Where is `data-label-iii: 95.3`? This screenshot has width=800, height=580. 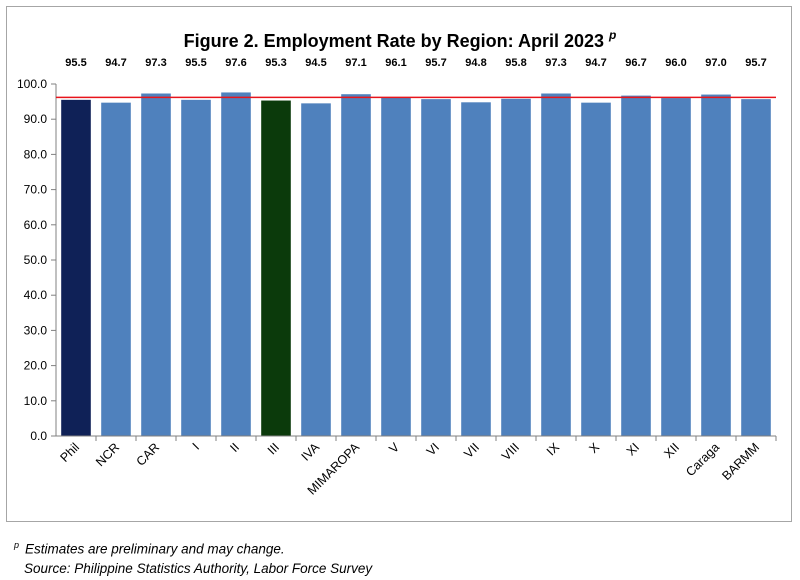 data-label-iii: 95.3 is located at coordinates (275, 63).